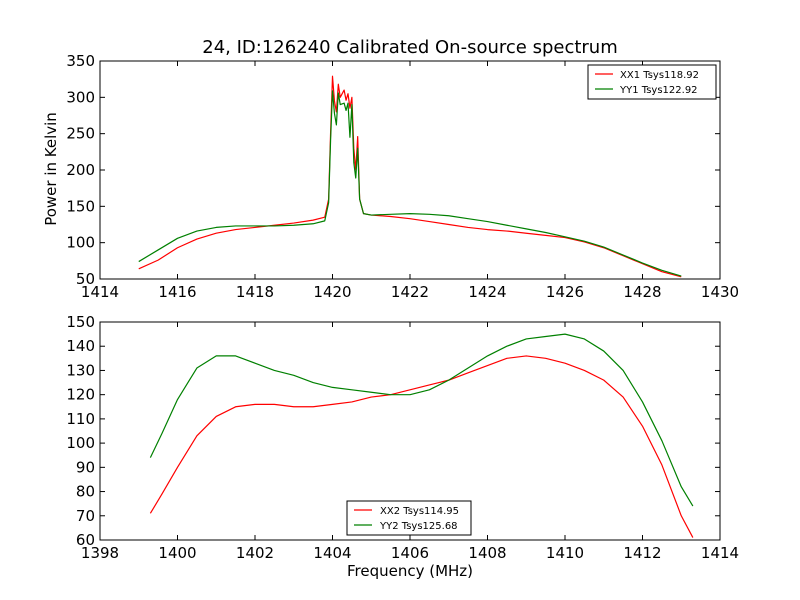 The height and width of the screenshot is (600, 800). What do you see at coordinates (565, 553) in the screenshot?
I see `bottom-x-tick-label: 1410` at bounding box center [565, 553].